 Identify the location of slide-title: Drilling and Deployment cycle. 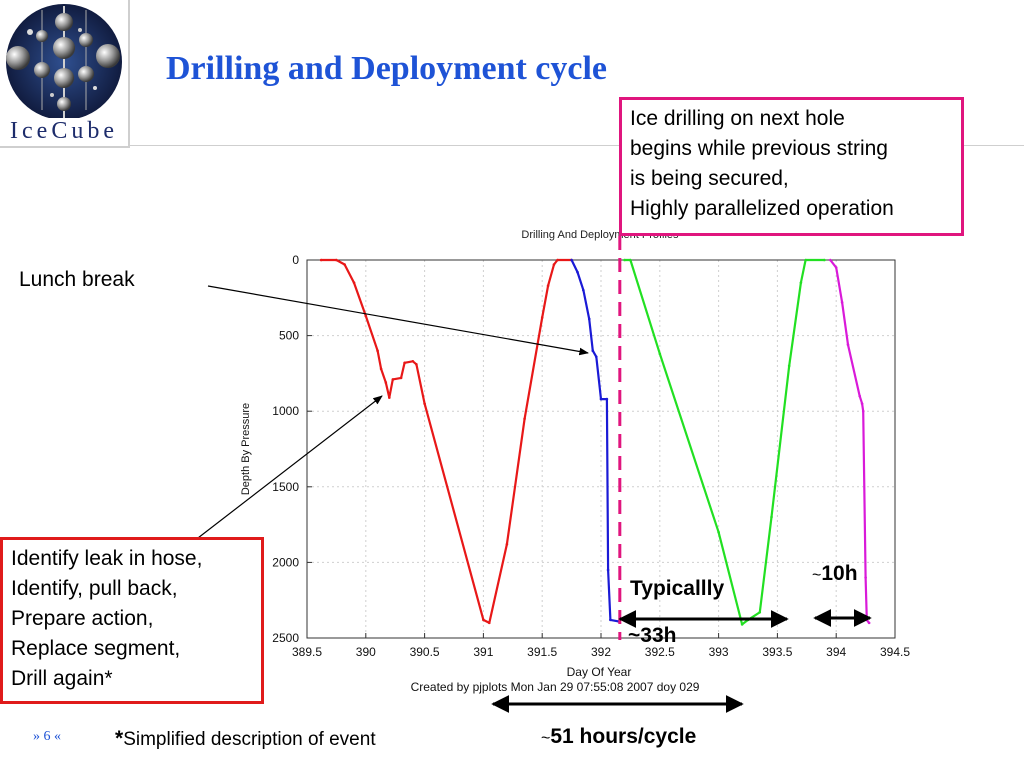
(387, 68).